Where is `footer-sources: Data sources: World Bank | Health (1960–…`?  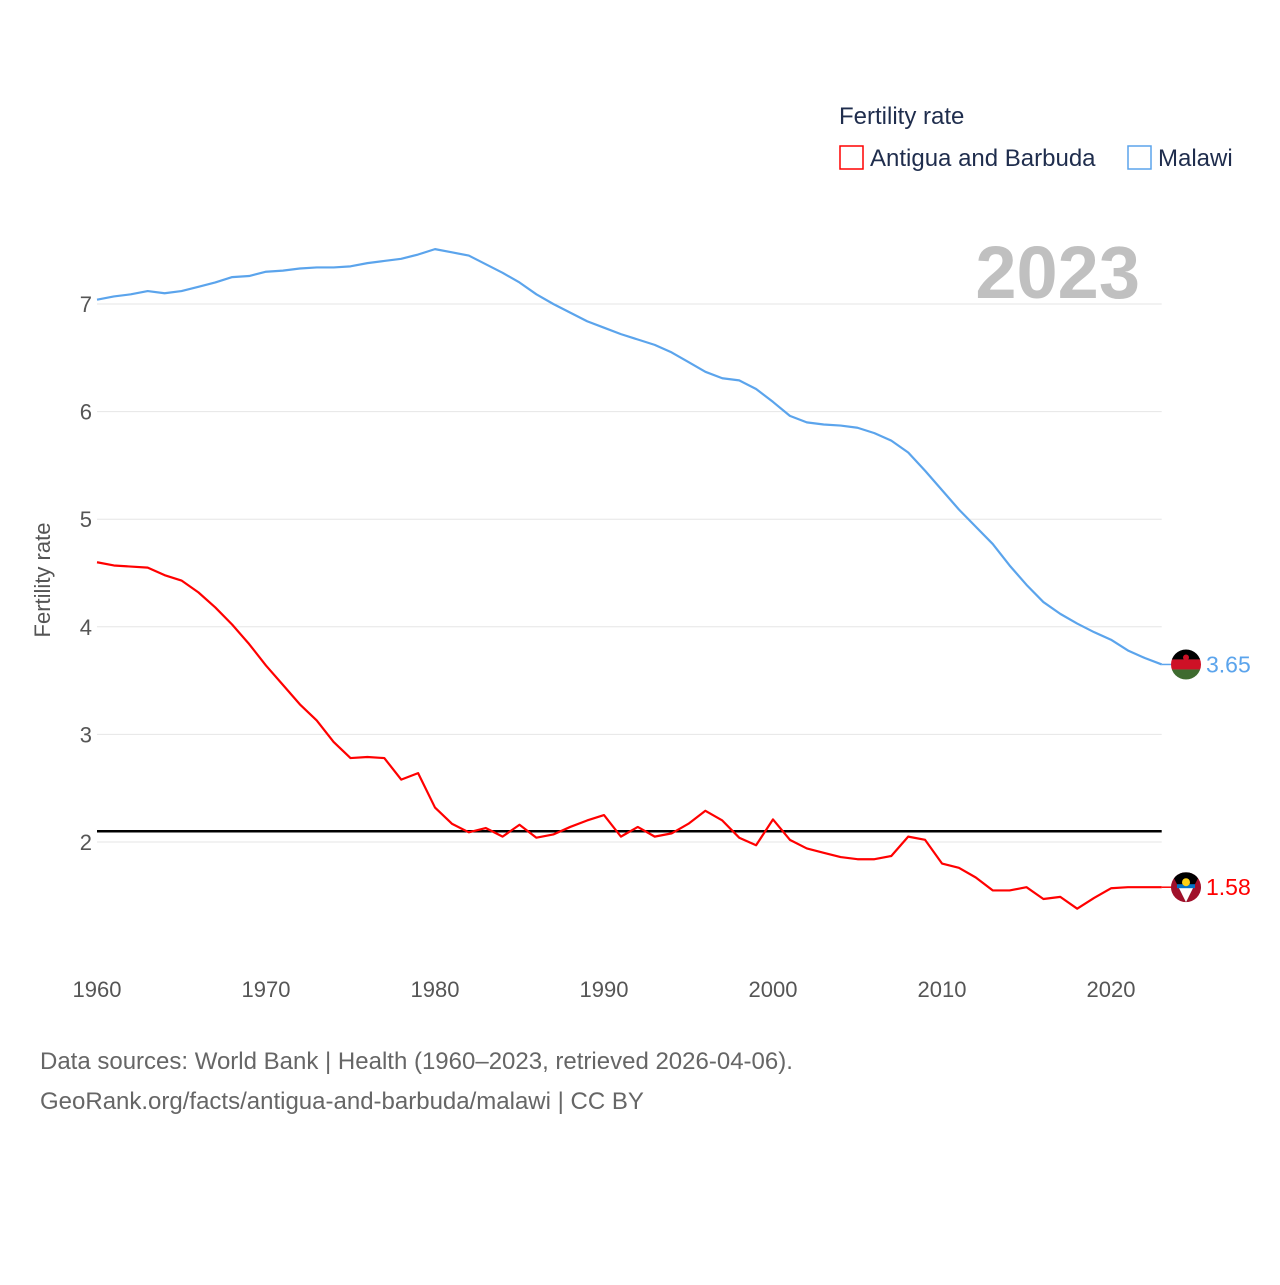
footer-sources: Data sources: World Bank | Health (1960–… is located at coordinates (416, 1061).